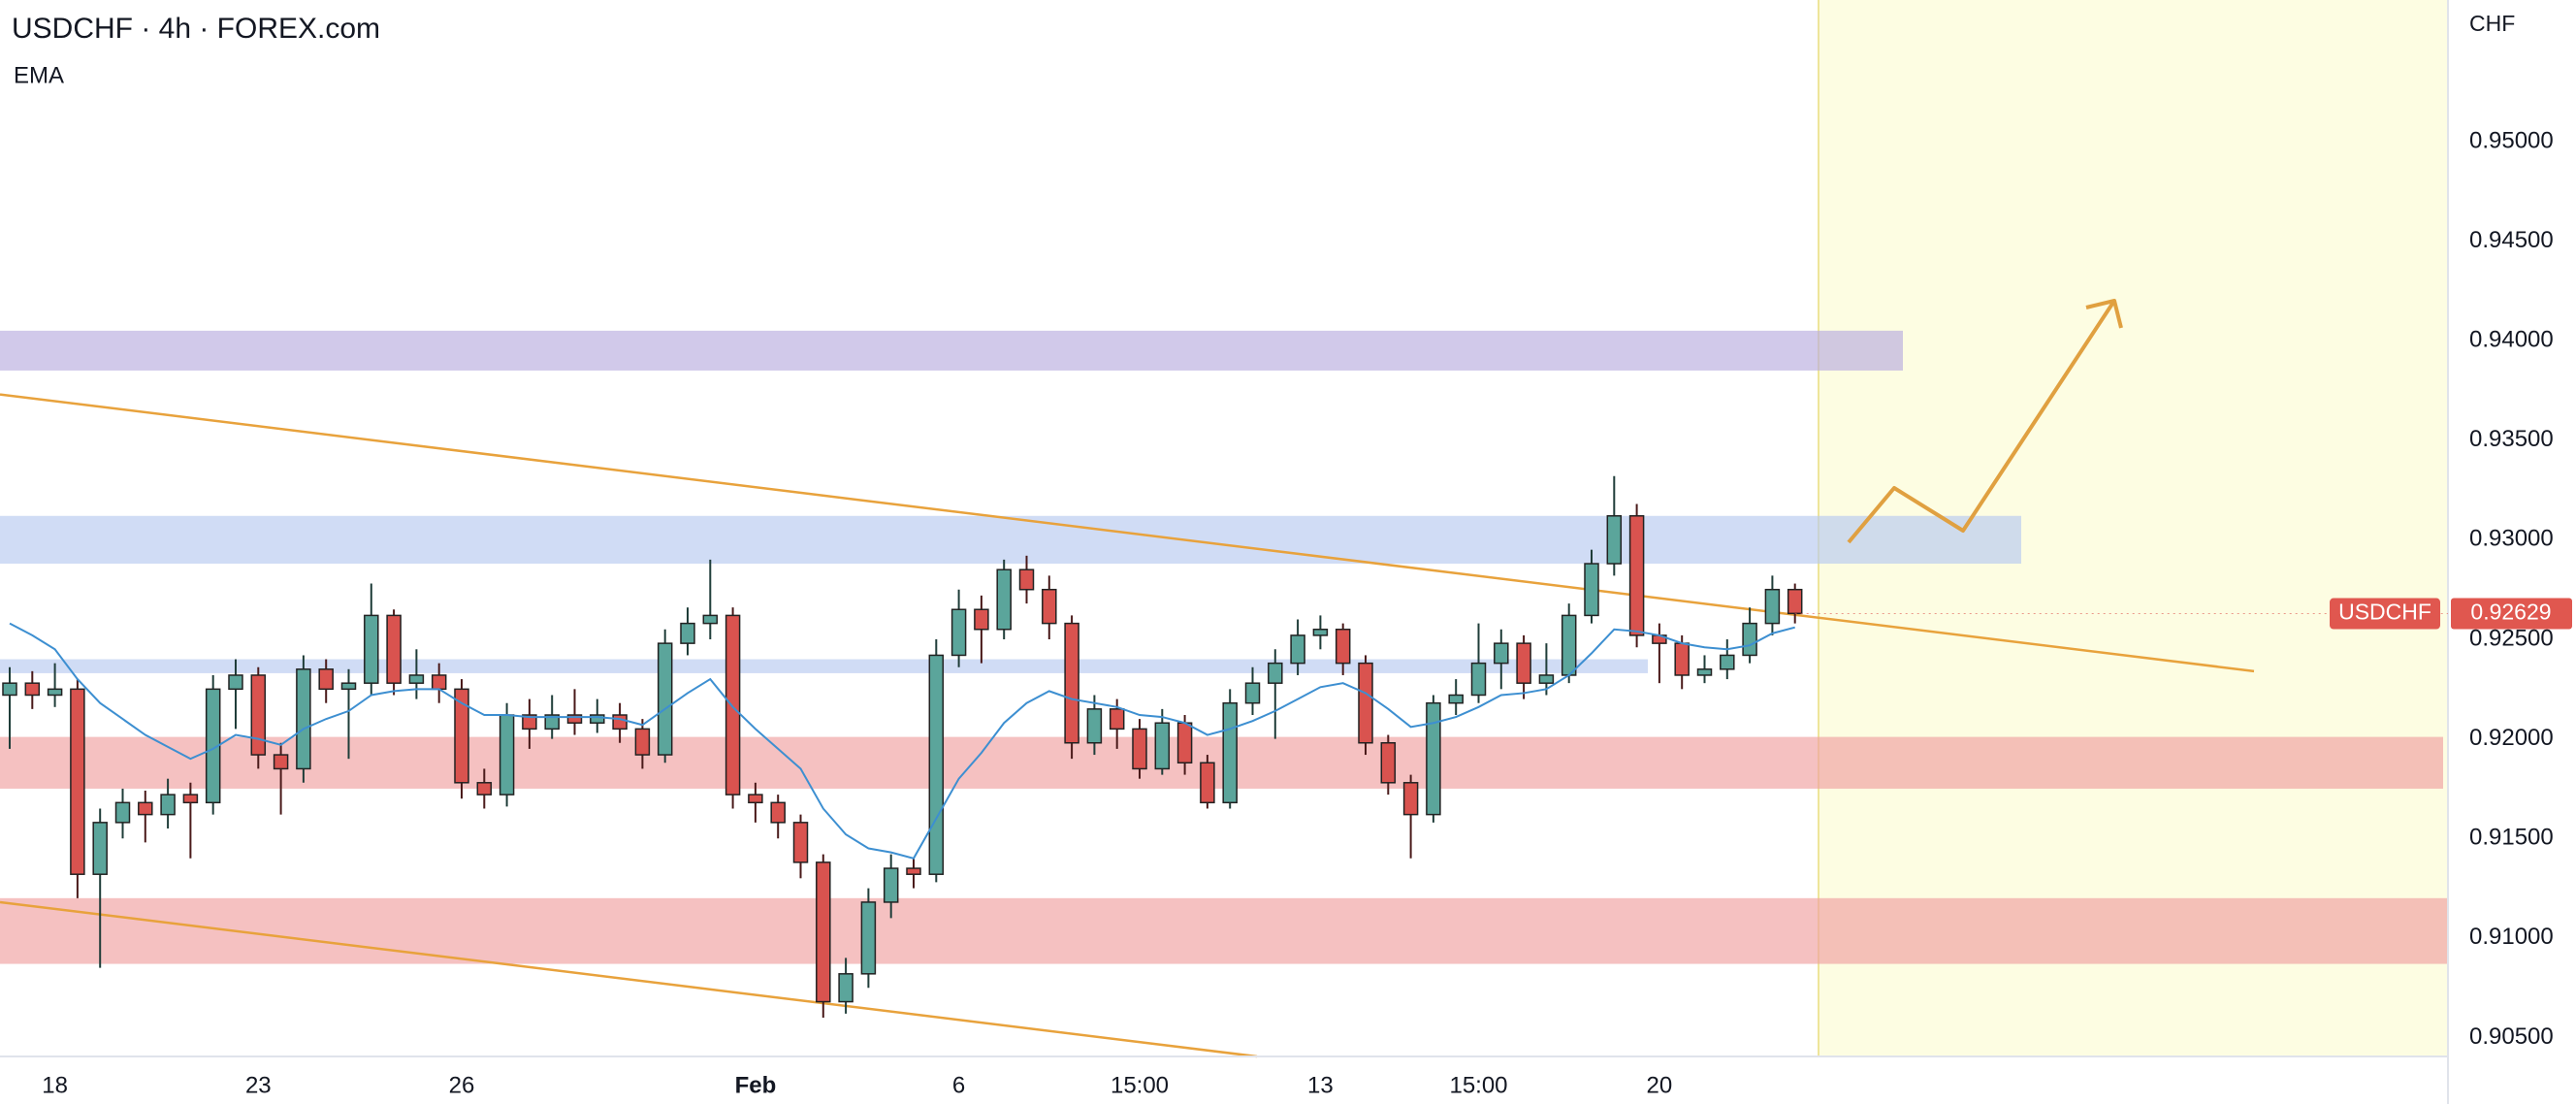  I want to click on last-price-tag: USDCHF 0.92629, so click(2183, 614).